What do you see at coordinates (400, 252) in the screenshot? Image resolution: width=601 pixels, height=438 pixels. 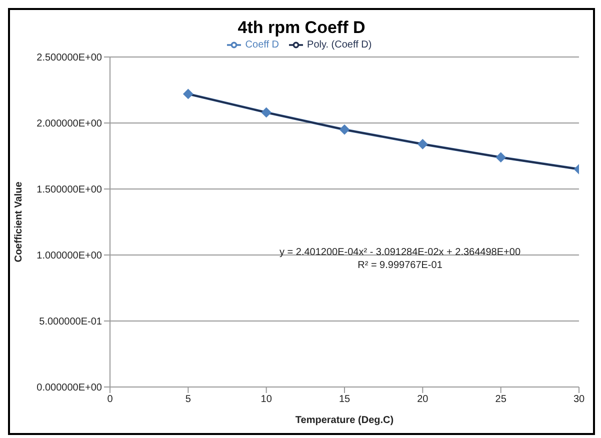 I see `annotation: y = 2.401200E-04x² - 3.091284E-02x + 2.364498E+00` at bounding box center [400, 252].